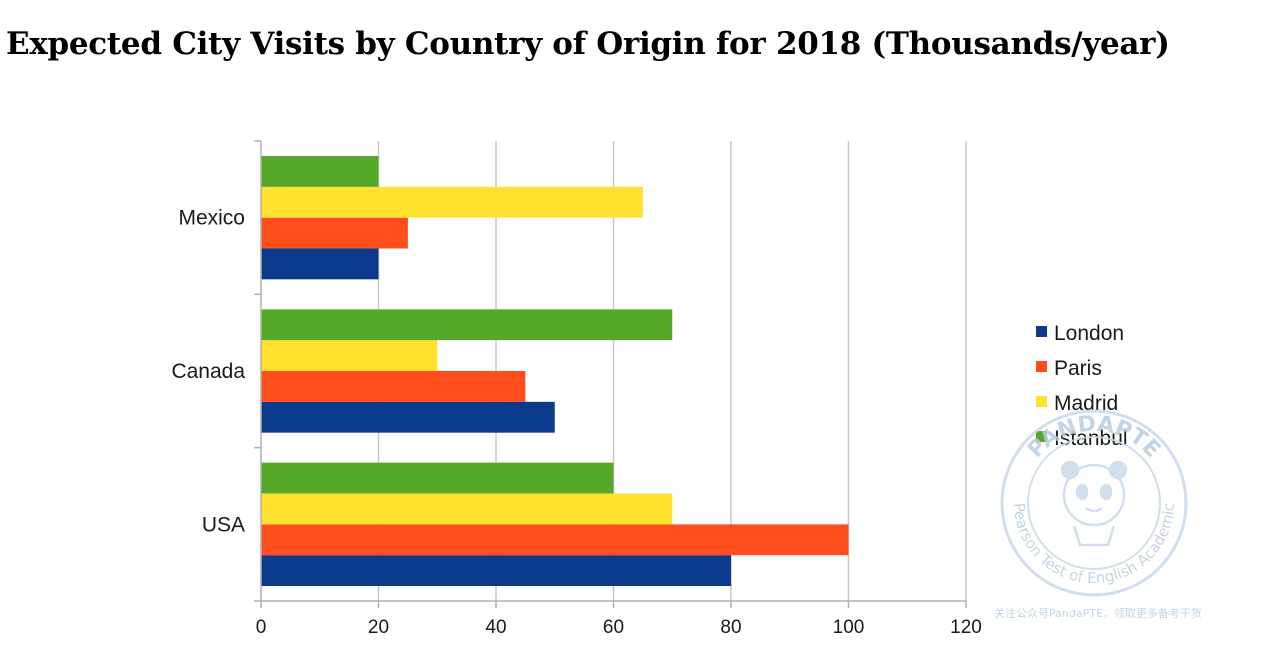 This screenshot has height=648, width=1267. Describe the element at coordinates (437, 478) in the screenshot. I see `bar-istanbul-usa` at that location.